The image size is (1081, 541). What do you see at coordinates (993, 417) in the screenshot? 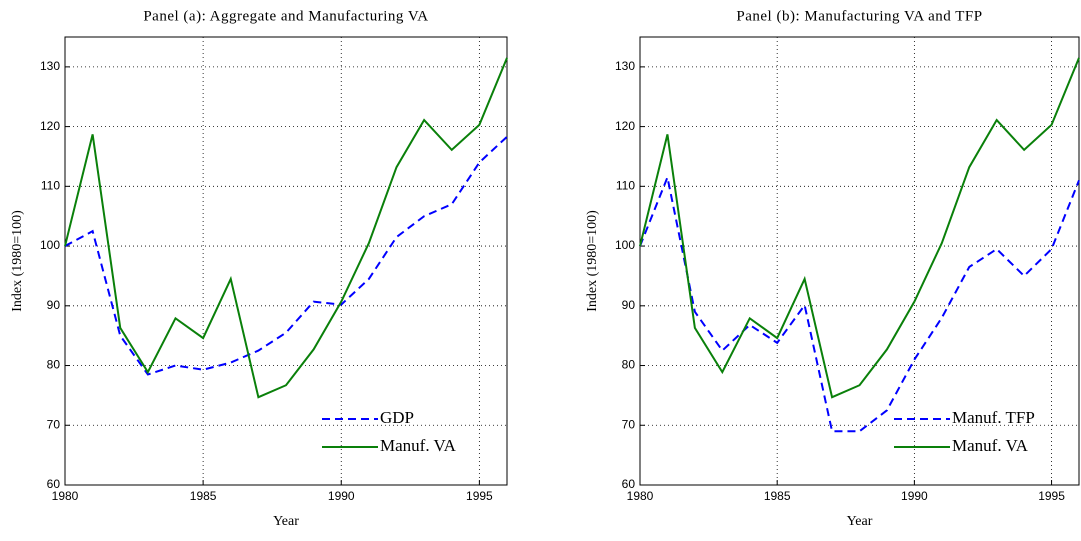
I see `legend-label: Manuf. TFP` at bounding box center [993, 417].